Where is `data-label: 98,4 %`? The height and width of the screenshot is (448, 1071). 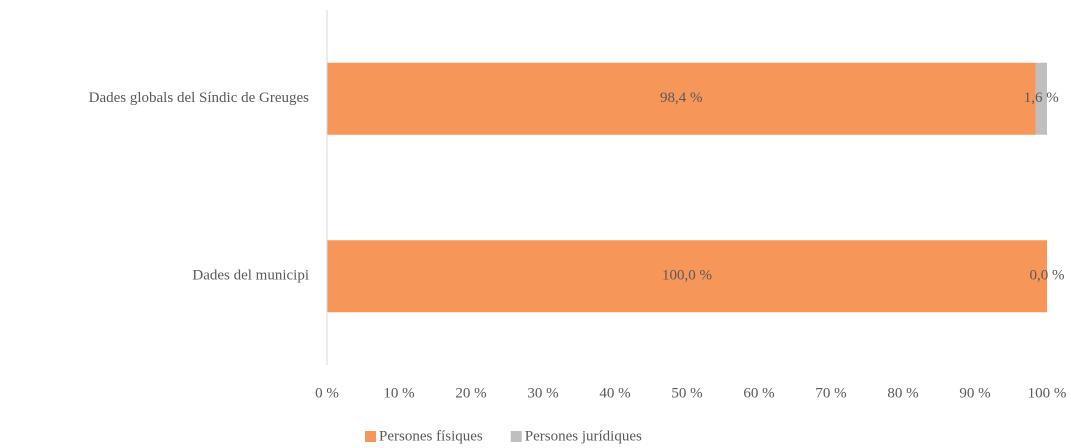 data-label: 98,4 % is located at coordinates (681, 98).